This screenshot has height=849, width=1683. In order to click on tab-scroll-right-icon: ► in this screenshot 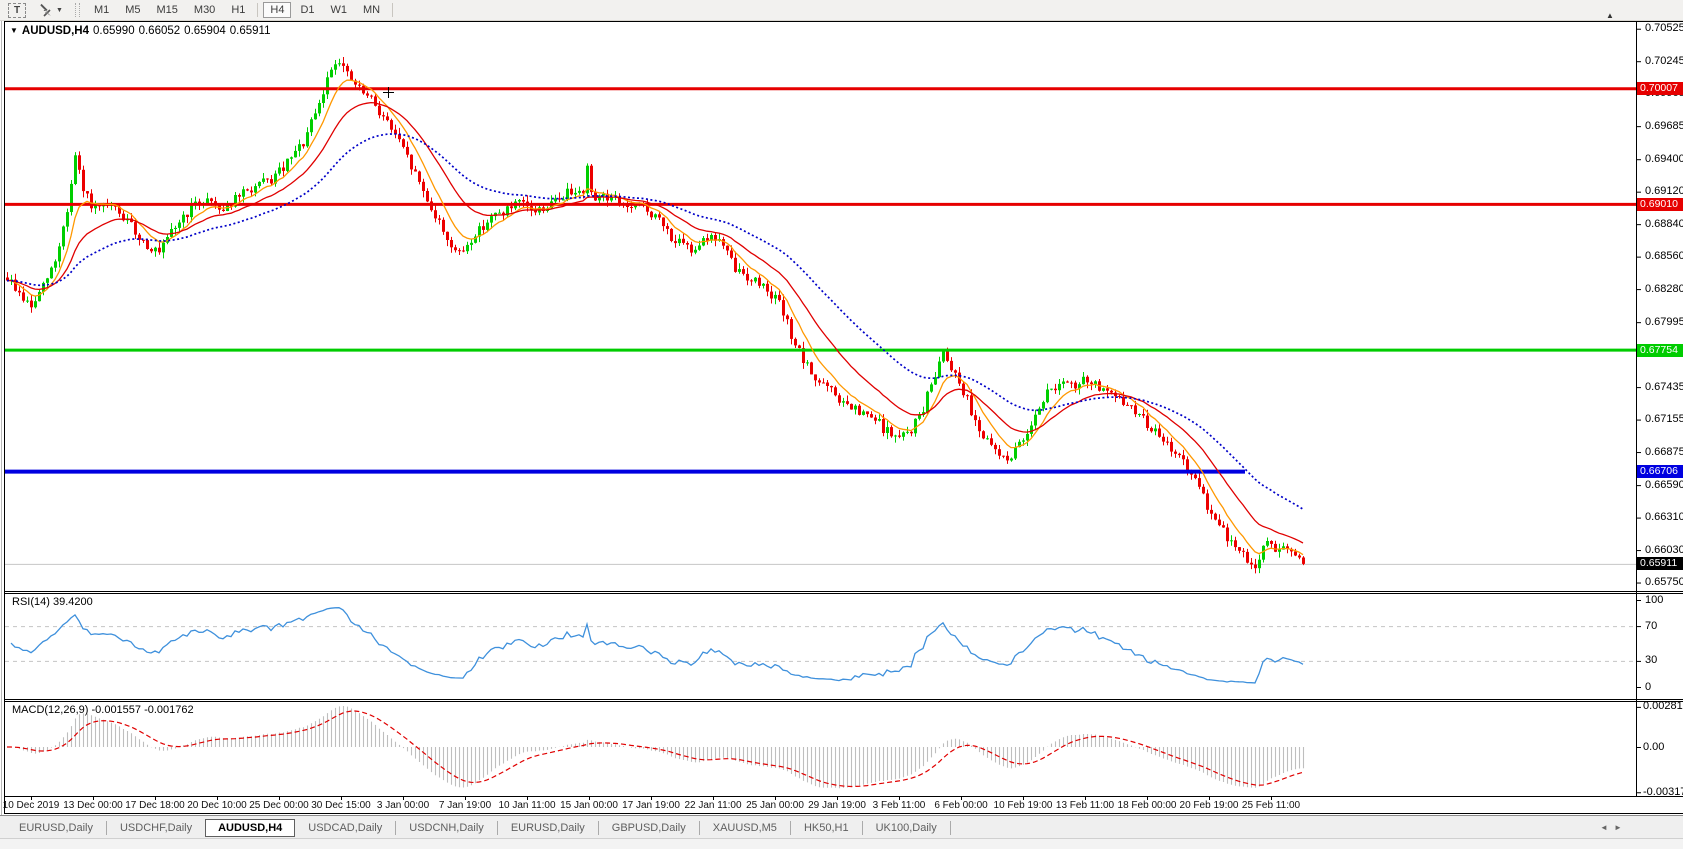, I will do `click(1618, 827)`.